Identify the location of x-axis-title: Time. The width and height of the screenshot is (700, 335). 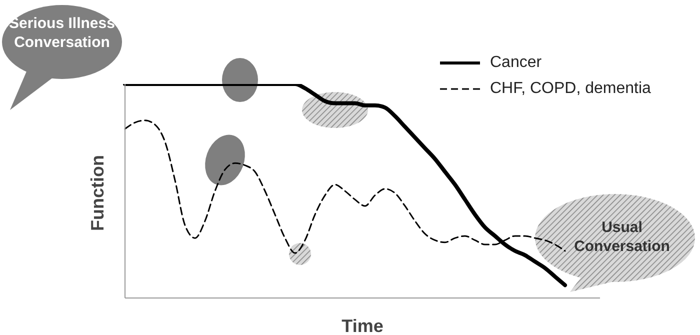
(363, 325).